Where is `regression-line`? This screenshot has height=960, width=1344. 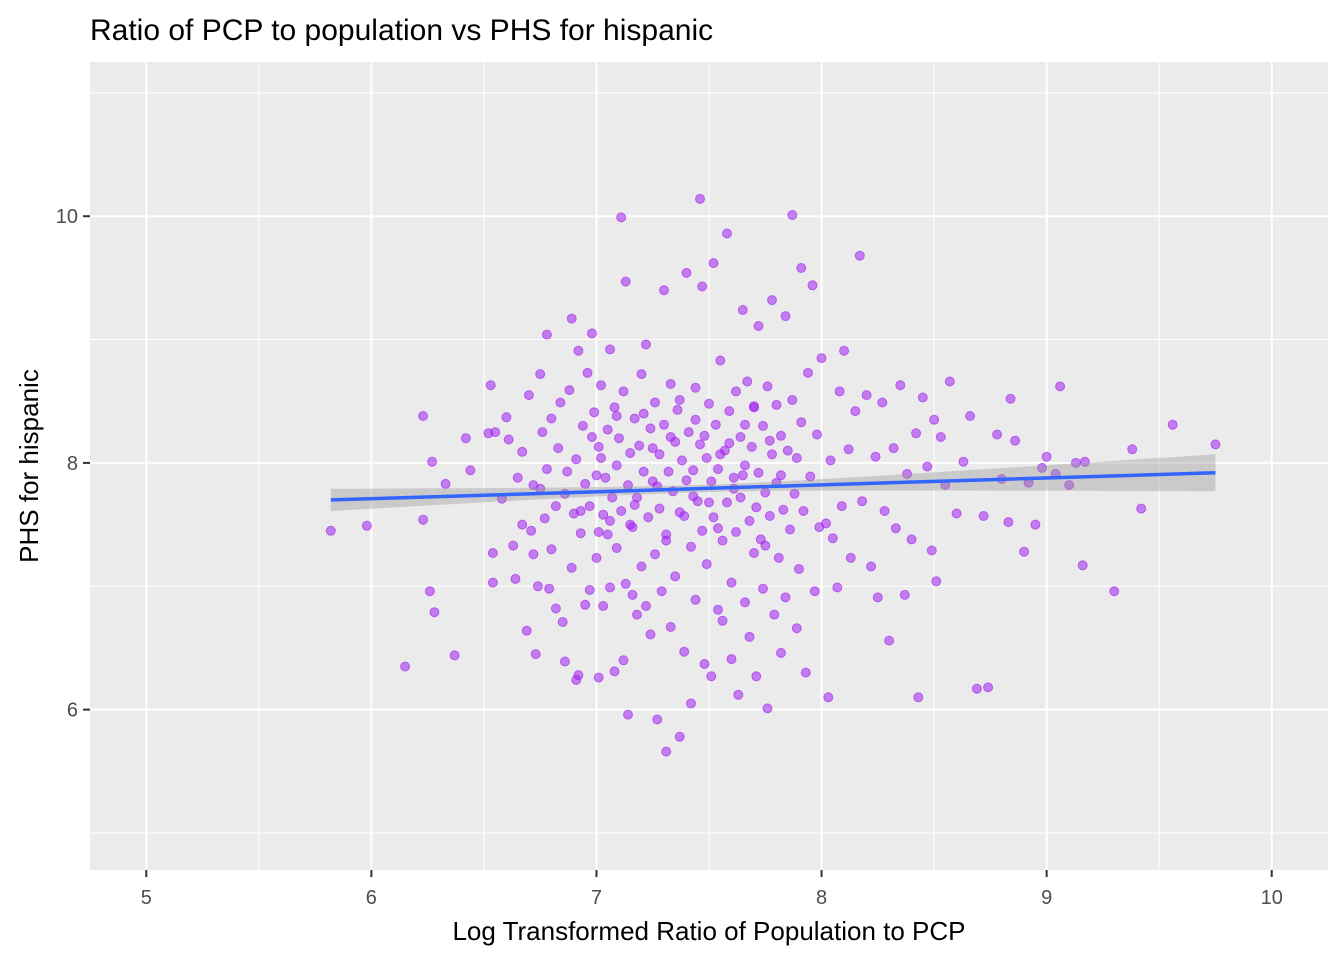
regression-line is located at coordinates (773, 486).